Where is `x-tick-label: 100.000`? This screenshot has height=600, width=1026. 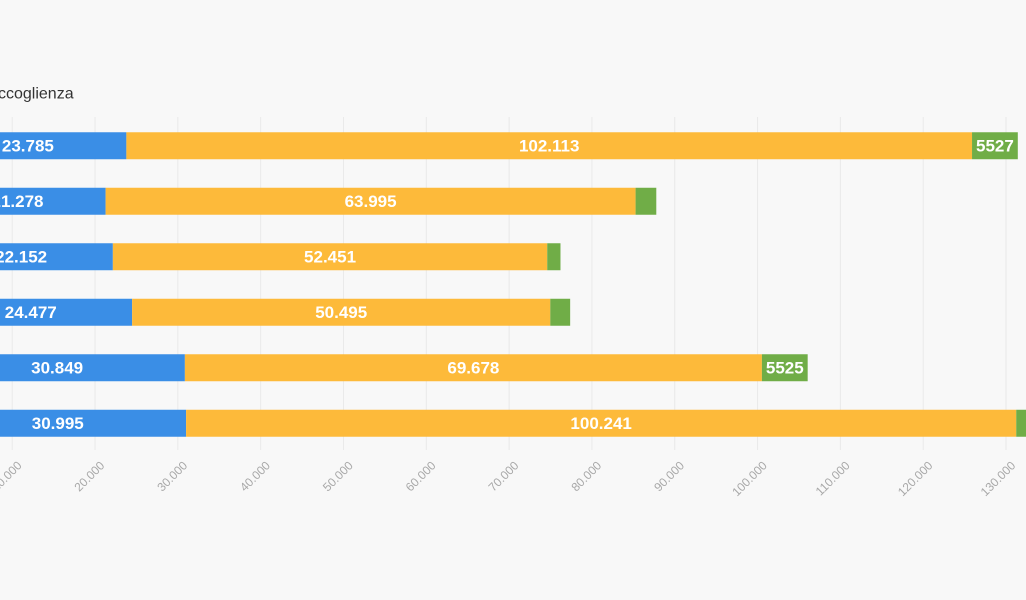 x-tick-label: 100.000 is located at coordinates (749, 478).